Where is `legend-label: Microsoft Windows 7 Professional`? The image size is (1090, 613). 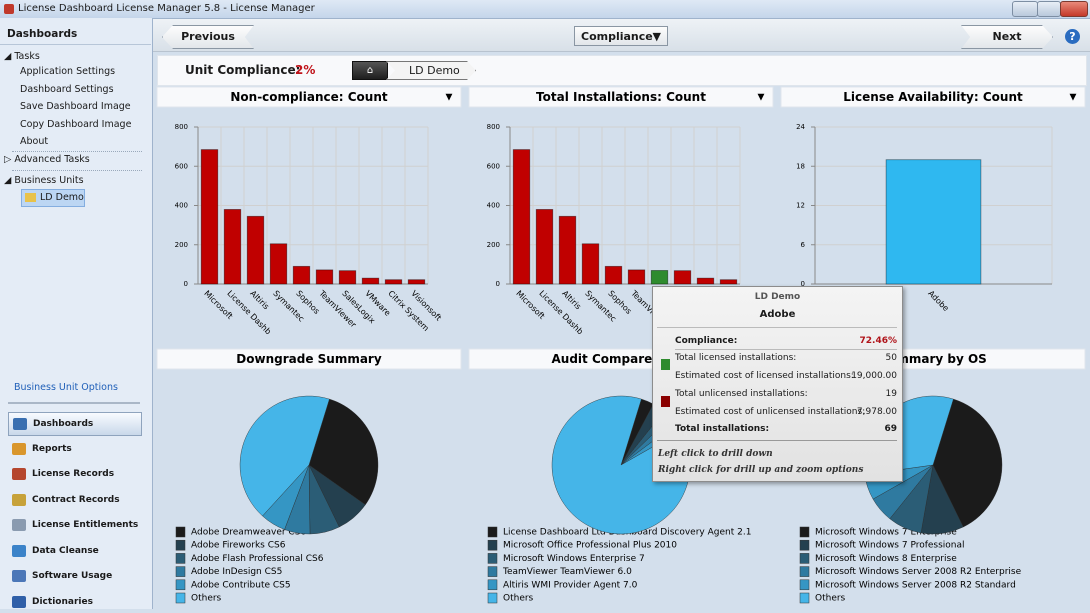 legend-label: Microsoft Windows 7 Professional is located at coordinates (890, 546).